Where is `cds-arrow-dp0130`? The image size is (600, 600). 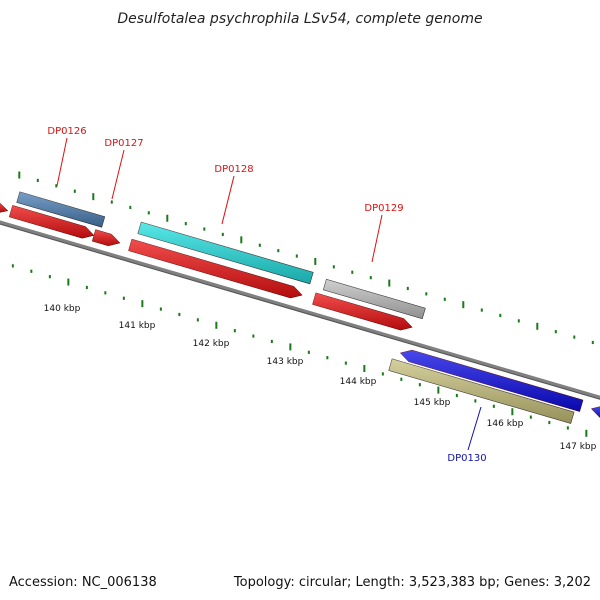 cds-arrow-dp0130 is located at coordinates (491, 380).